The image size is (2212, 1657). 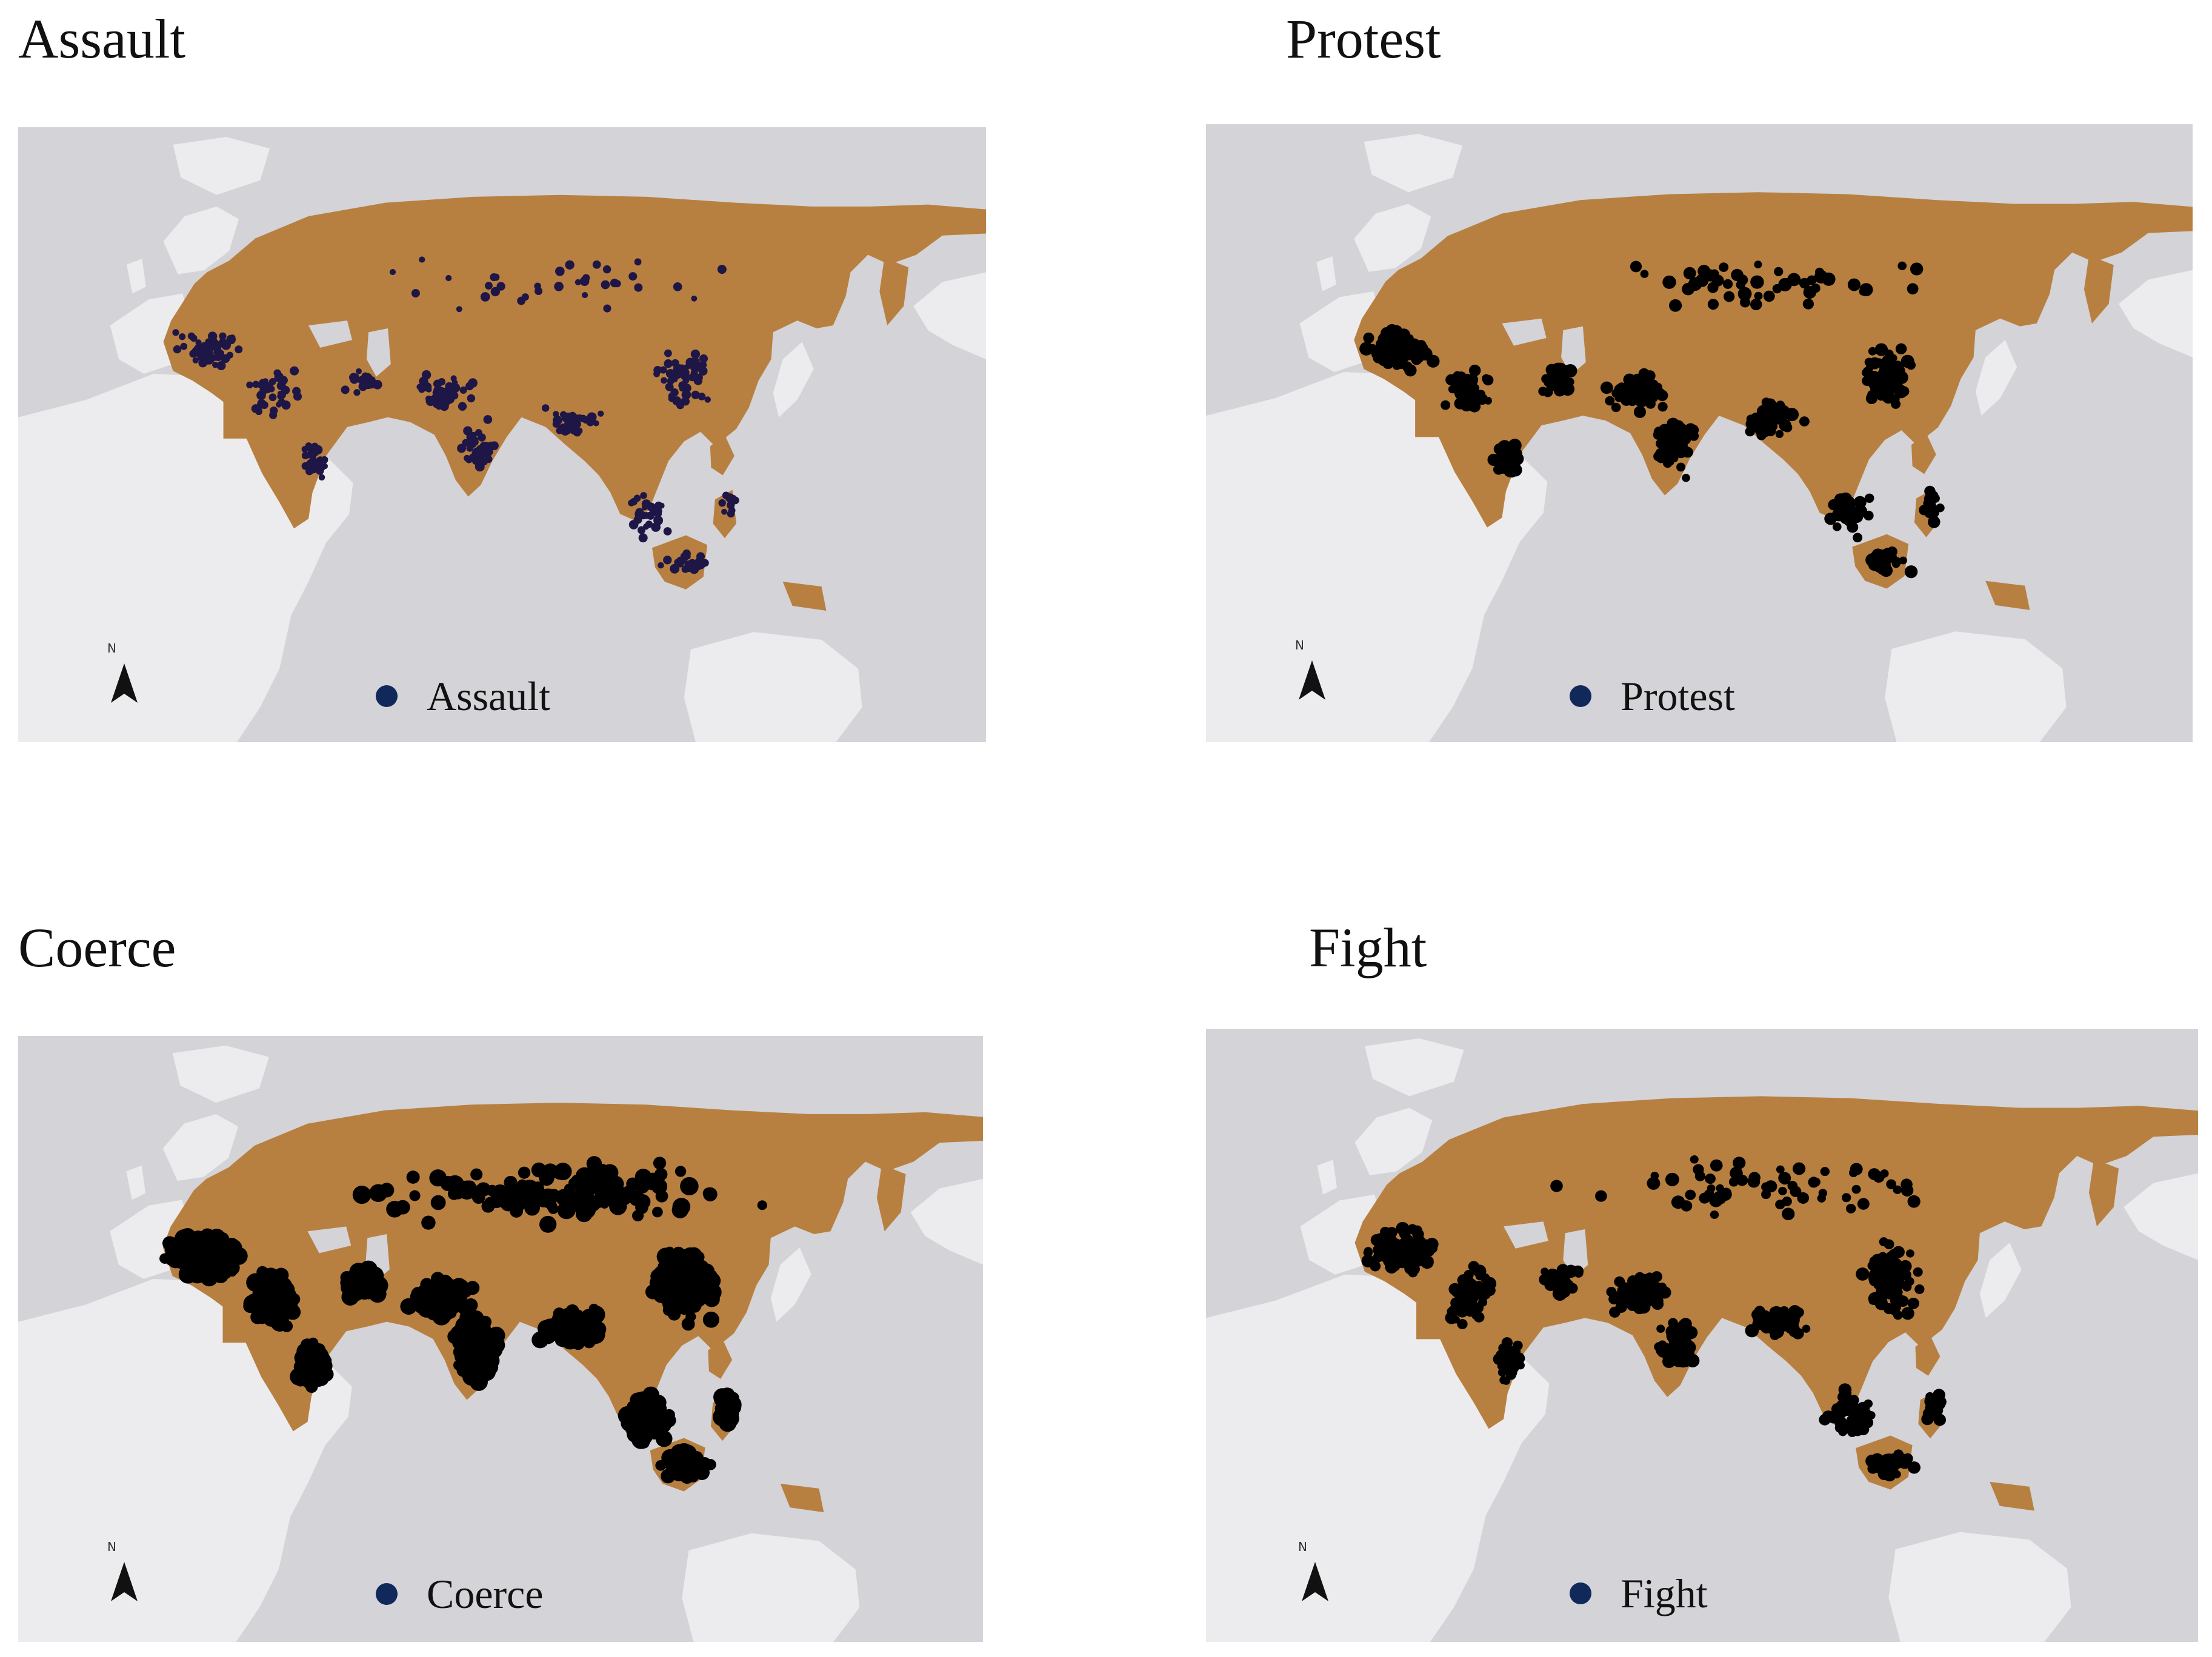 I want to click on panel-title-assault: Assault, so click(x=101, y=39).